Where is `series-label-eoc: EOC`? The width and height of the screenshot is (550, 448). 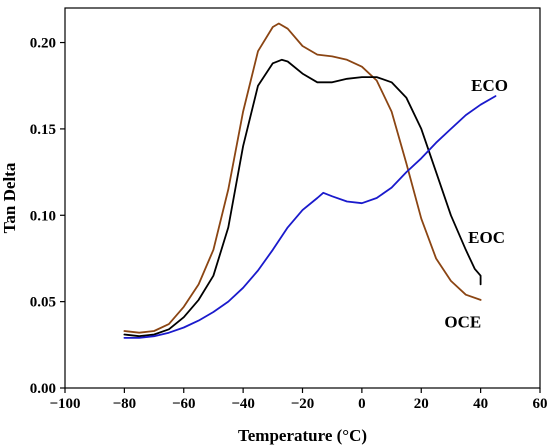
series-label-eoc: EOC is located at coordinates (486, 237).